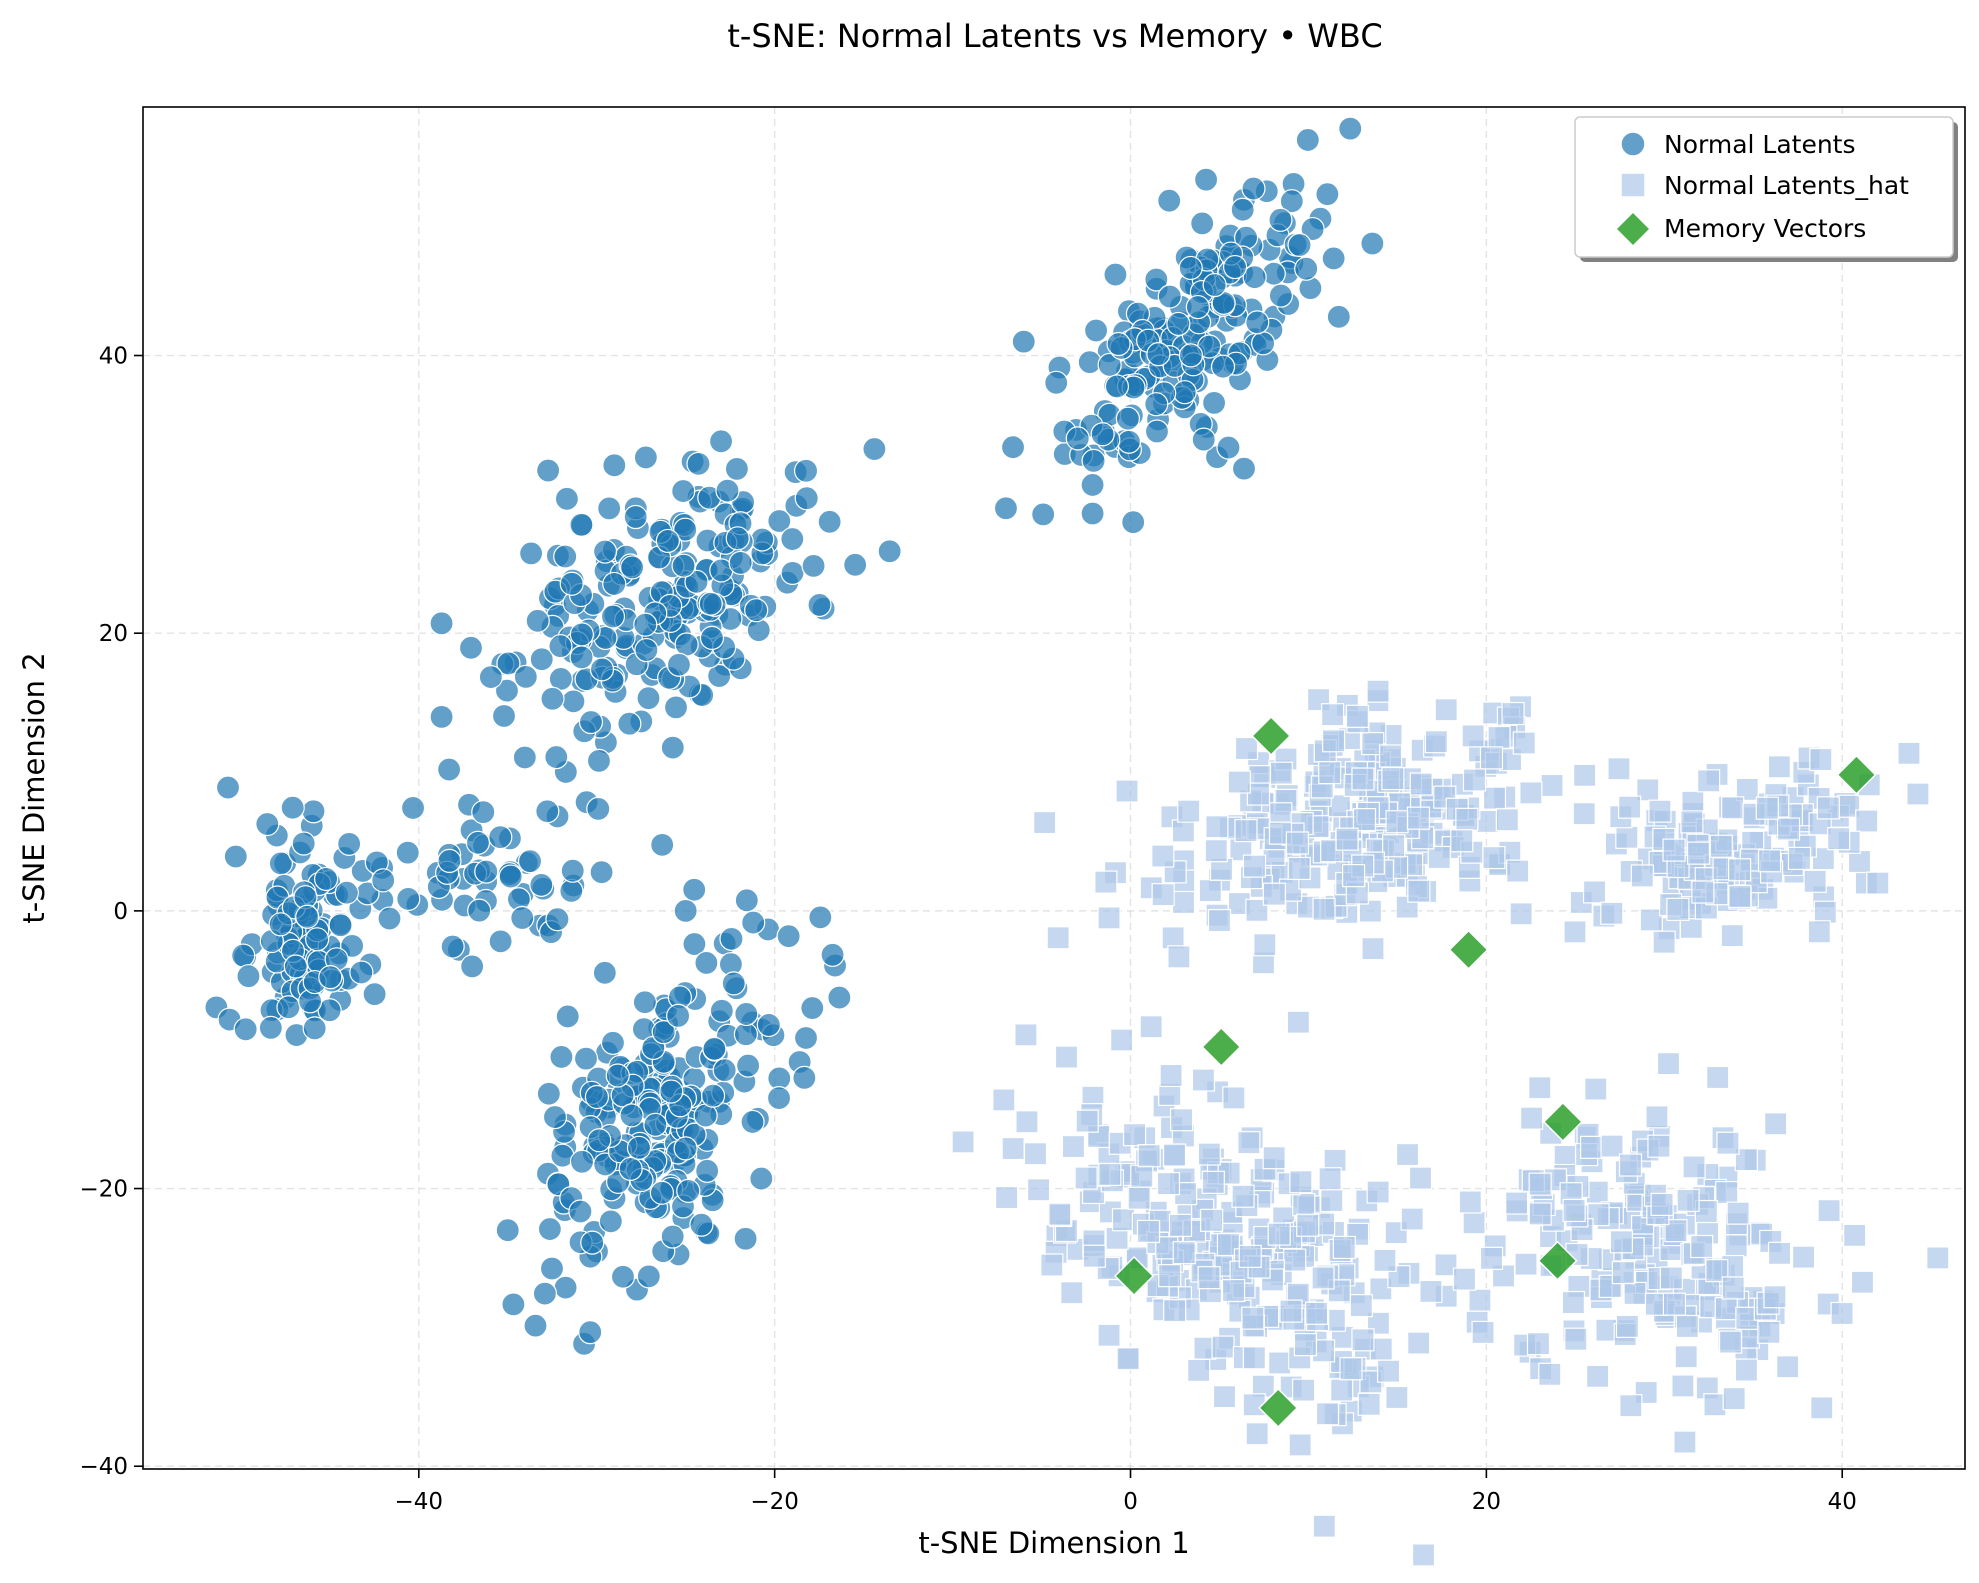 The width and height of the screenshot is (1979, 1583). I want to click on x-tick-label: 20, so click(1486, 1502).